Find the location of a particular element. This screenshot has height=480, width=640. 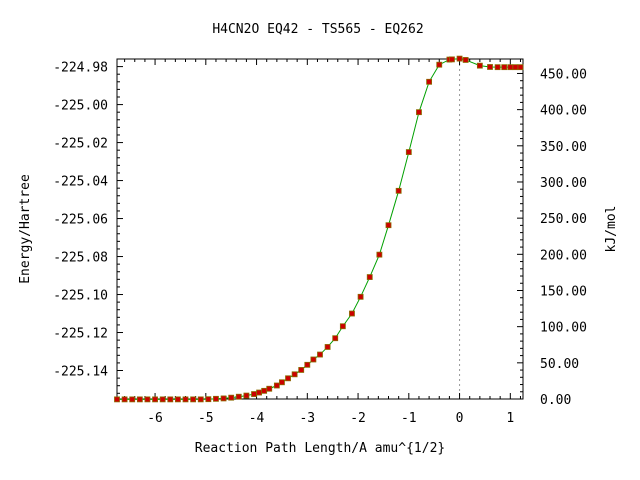

y-axis-label: Energy/Hartree is located at coordinates (25, 229).